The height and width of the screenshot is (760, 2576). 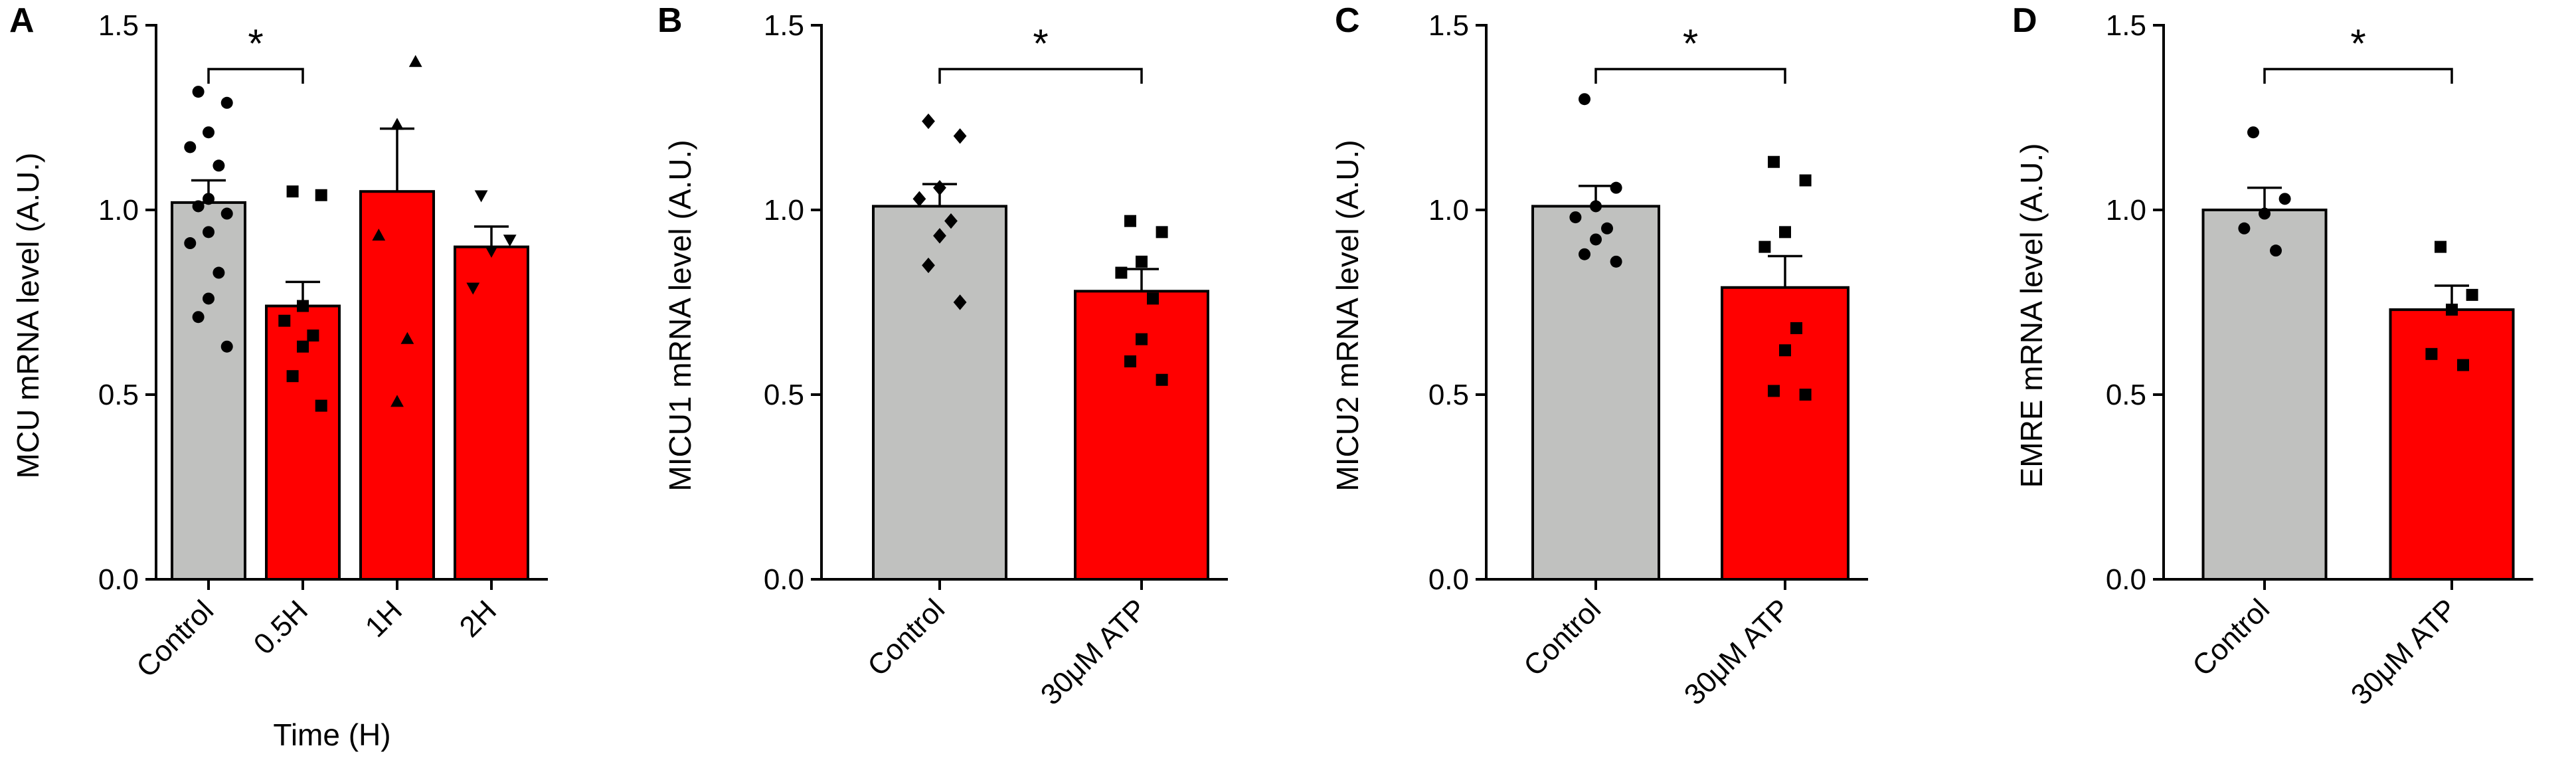 I want to click on significance-bracket-a, so click(x=255, y=76).